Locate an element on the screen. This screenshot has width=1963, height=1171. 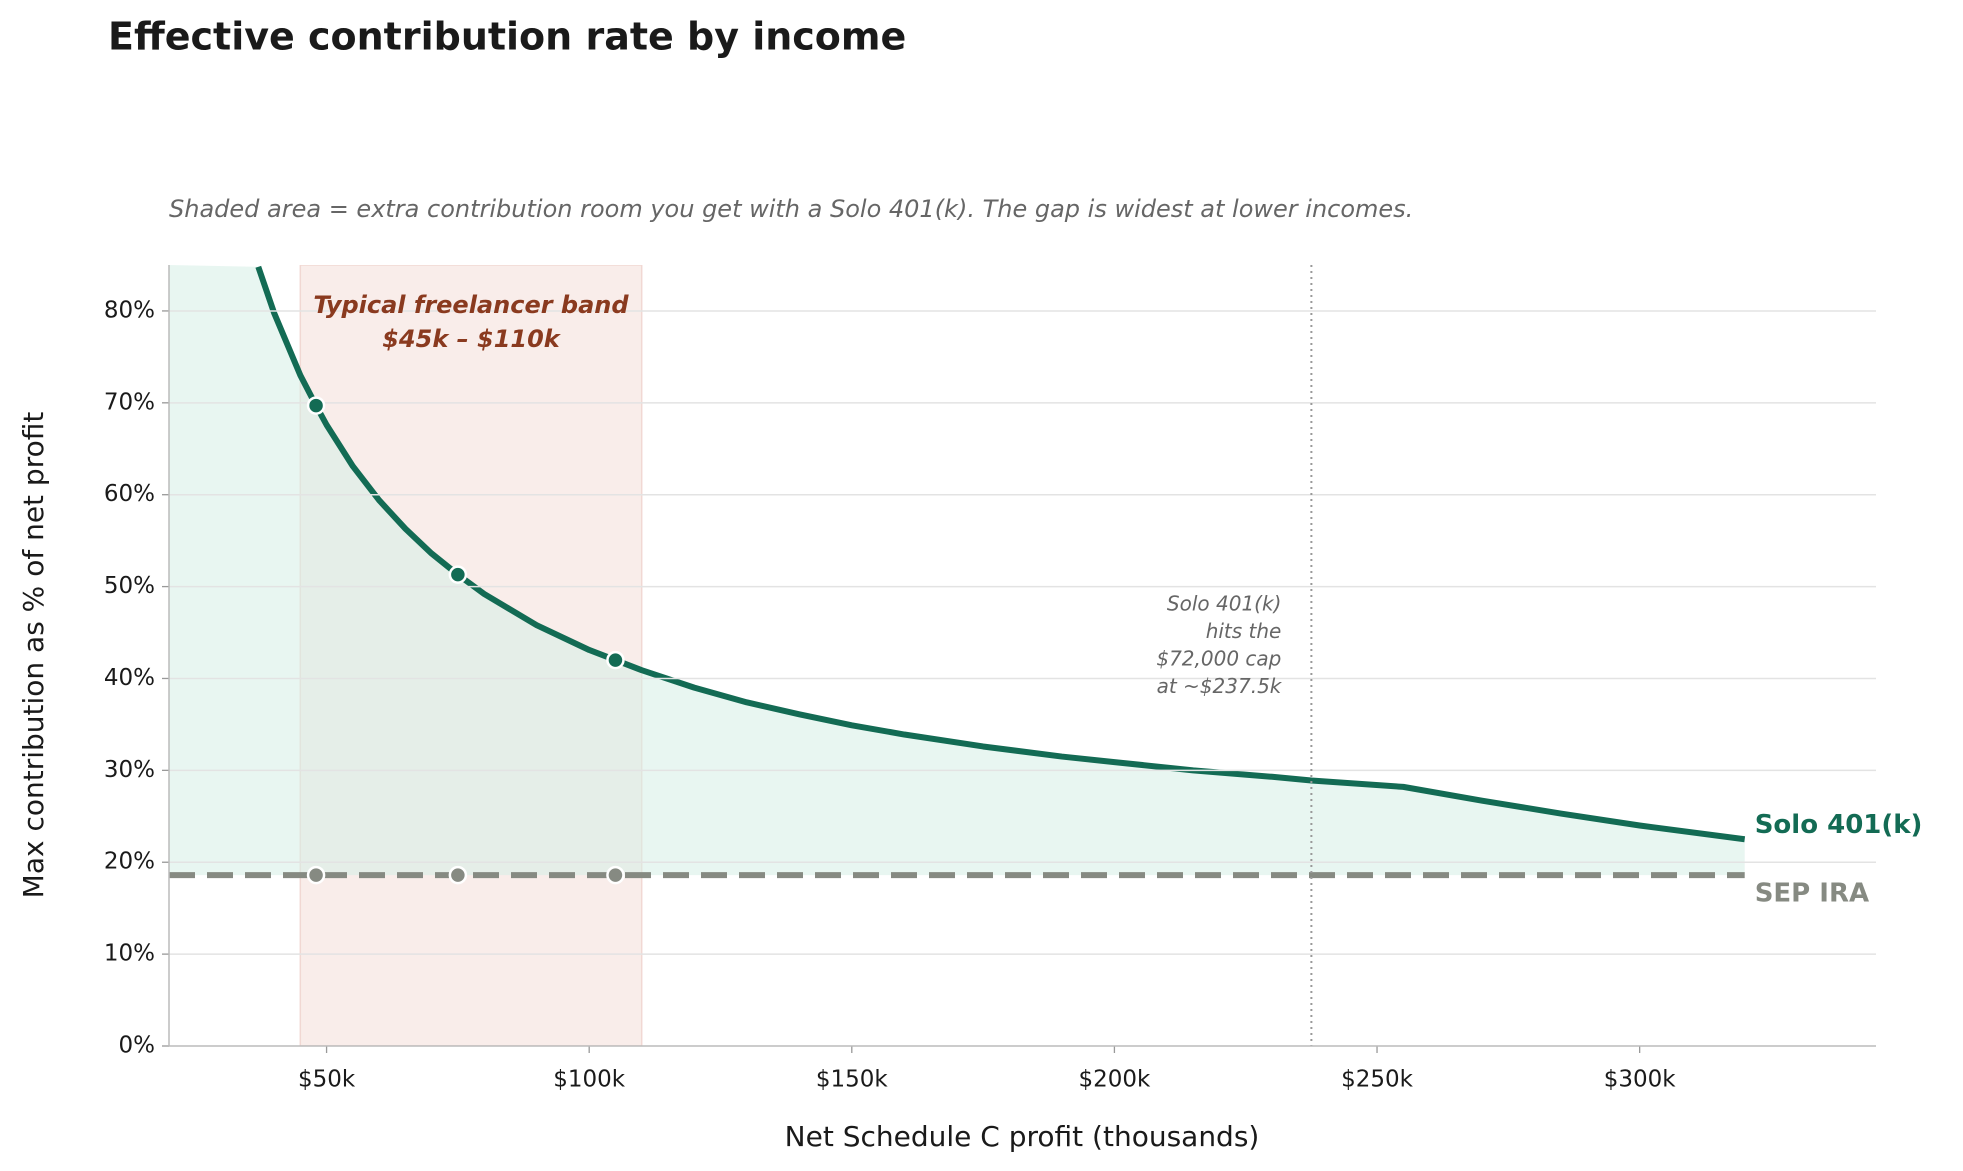
x-tick-label: $250k is located at coordinates (1377, 1080).